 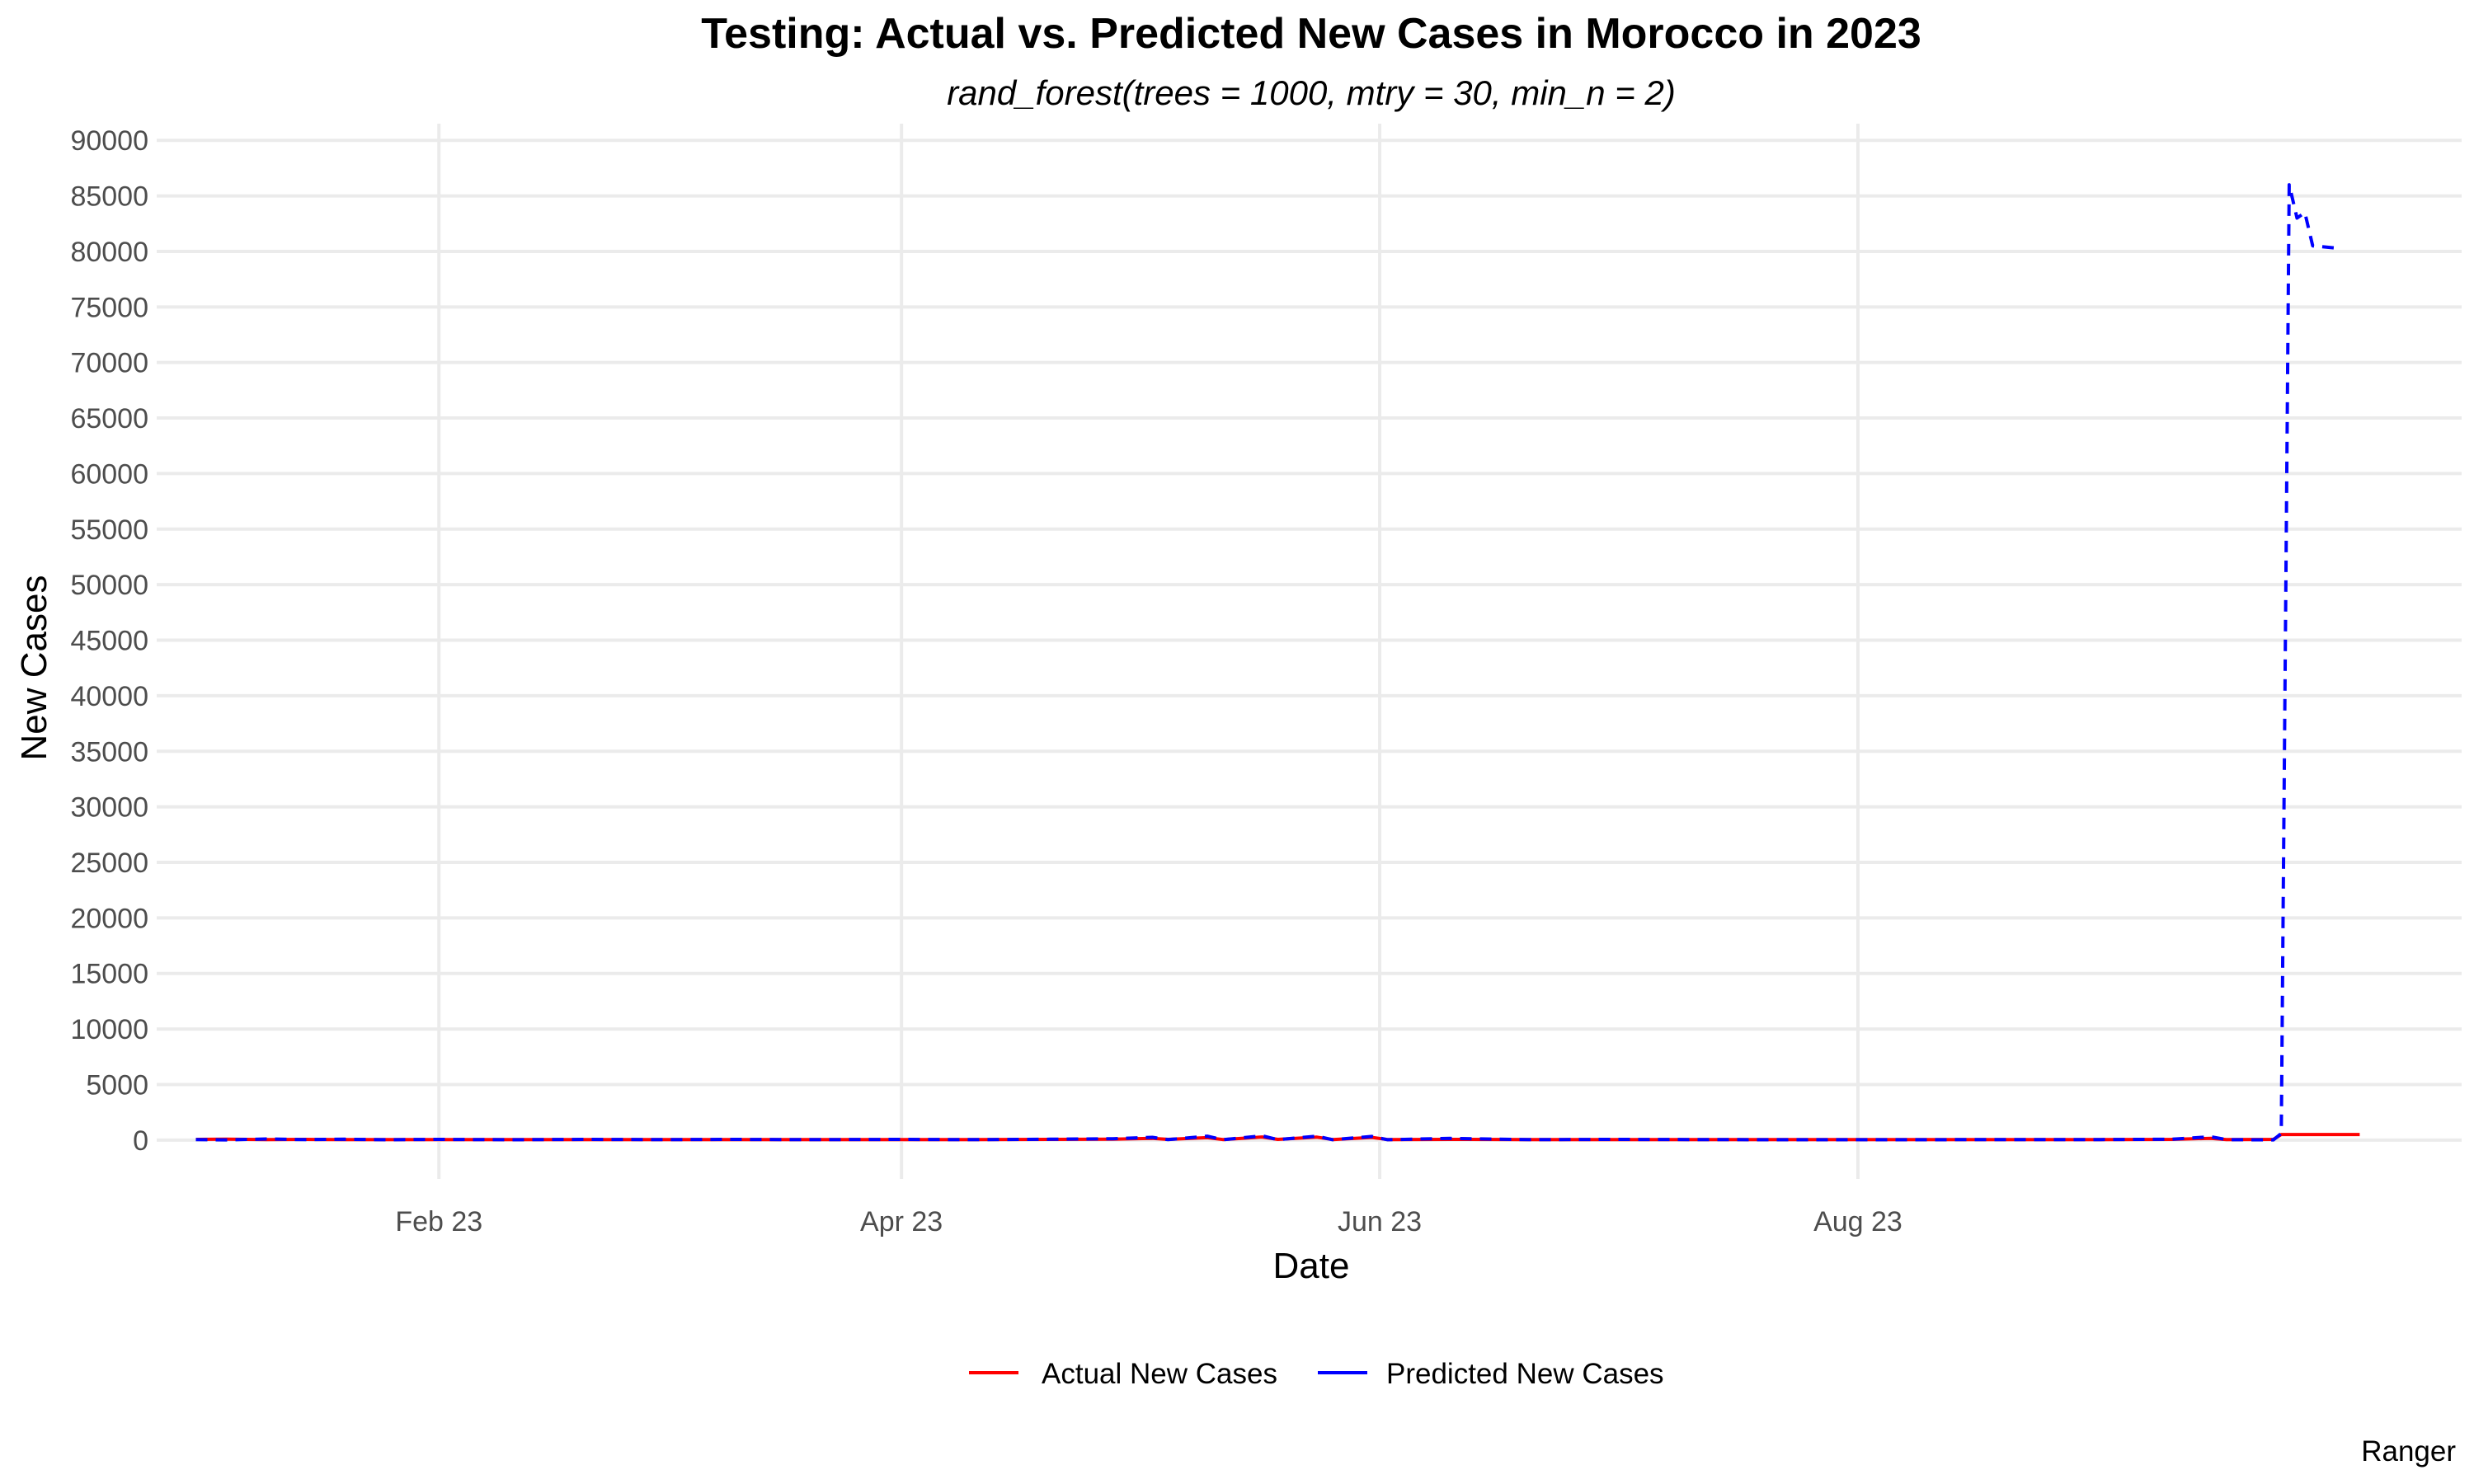 I want to click on y-tick-label: 25000, so click(x=109, y=863).